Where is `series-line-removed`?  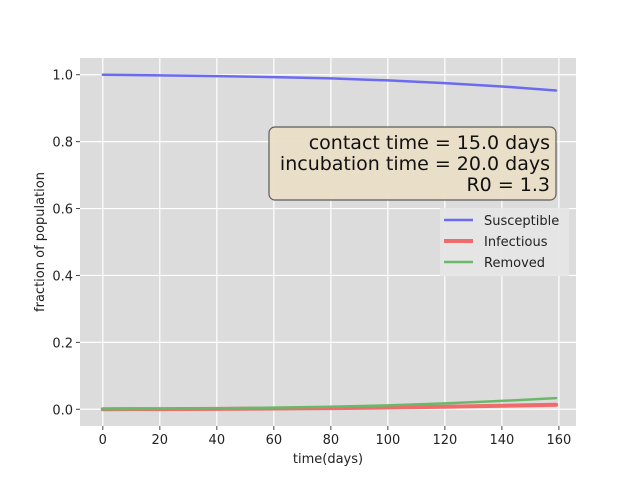
series-line-removed is located at coordinates (329, 403).